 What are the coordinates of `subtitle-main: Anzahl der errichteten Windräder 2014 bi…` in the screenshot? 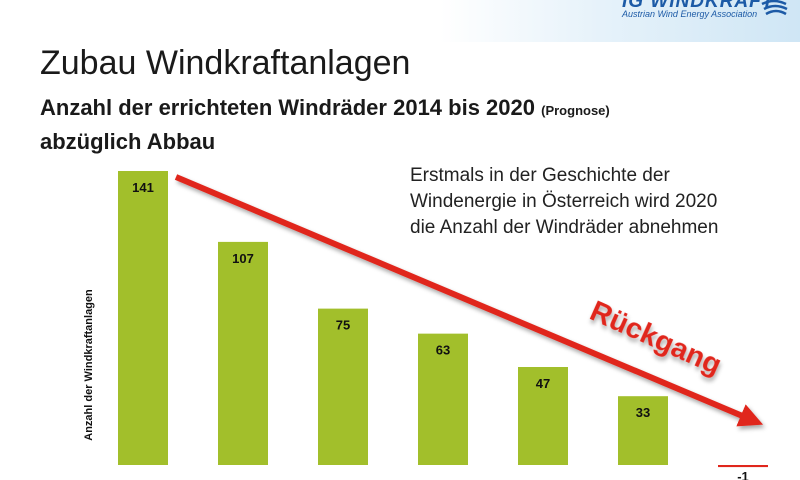 It's located at (287, 107).